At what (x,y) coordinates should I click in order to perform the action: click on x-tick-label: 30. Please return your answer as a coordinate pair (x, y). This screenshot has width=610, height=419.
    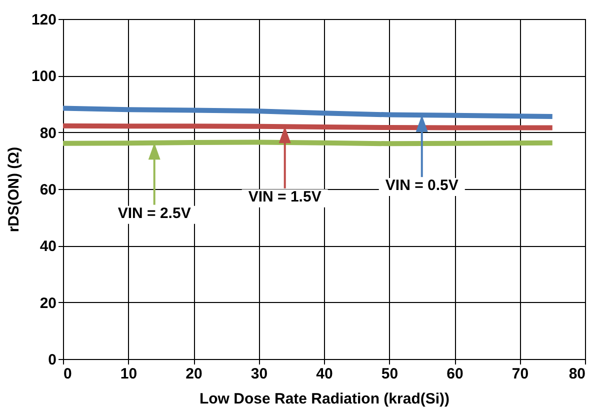
    Looking at the image, I should click on (259, 374).